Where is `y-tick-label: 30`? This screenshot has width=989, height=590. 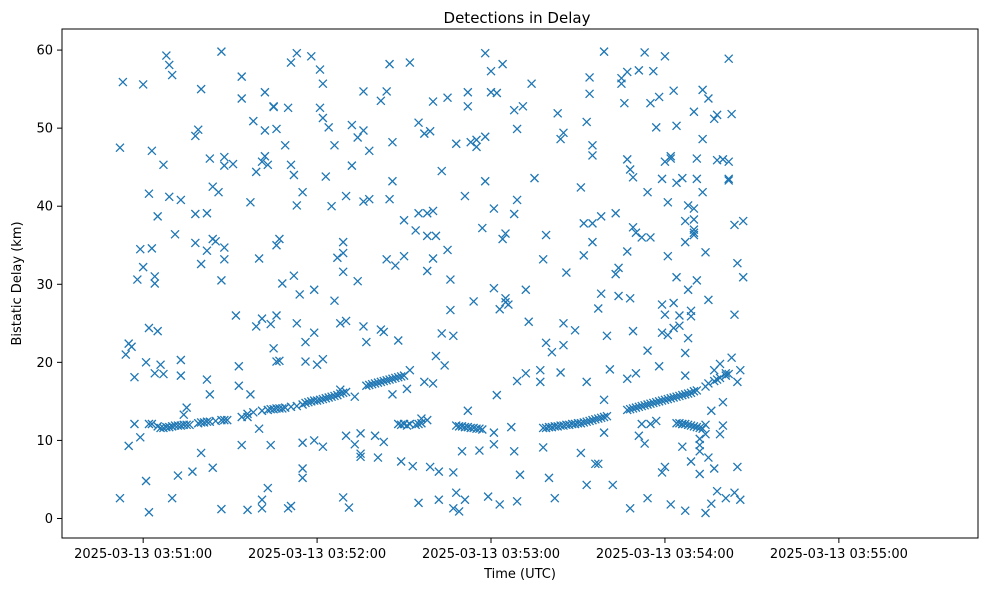
y-tick-label: 30 is located at coordinates (44, 285).